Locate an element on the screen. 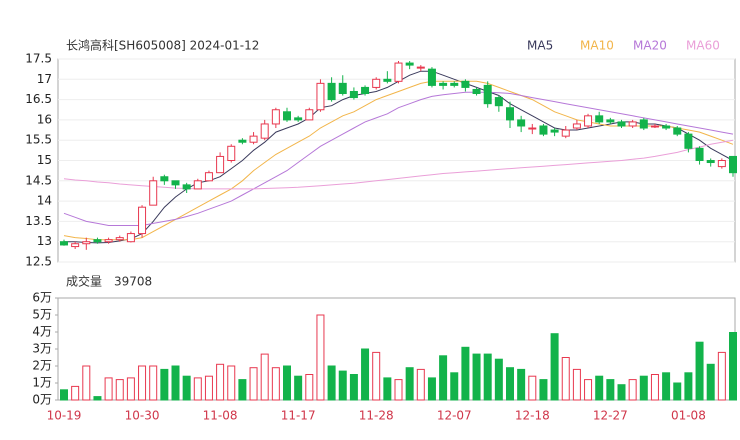 This screenshot has width=740, height=440. y-tick-label: 15.5 is located at coordinates (38, 140).